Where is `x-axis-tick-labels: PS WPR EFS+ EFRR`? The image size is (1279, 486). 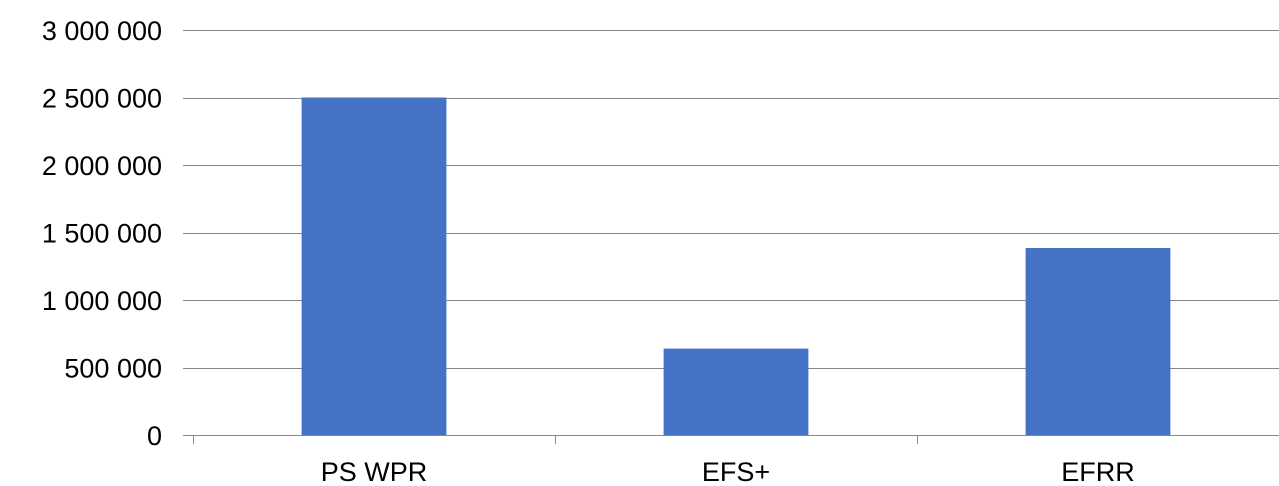
x-axis-tick-labels: PS WPR EFS+ EFRR is located at coordinates (728, 471).